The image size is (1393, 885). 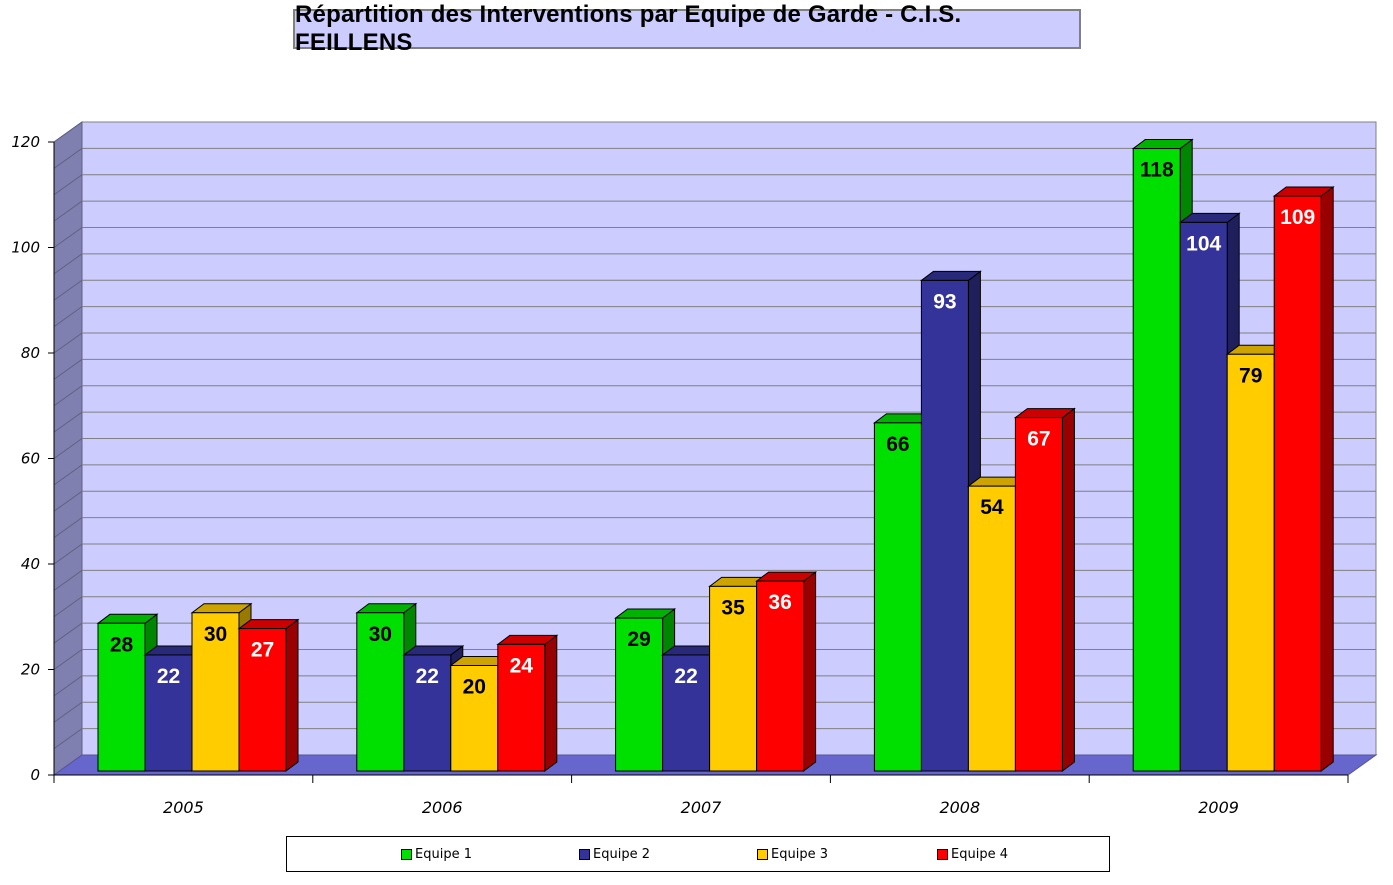 I want to click on data-label: 24, so click(x=522, y=665).